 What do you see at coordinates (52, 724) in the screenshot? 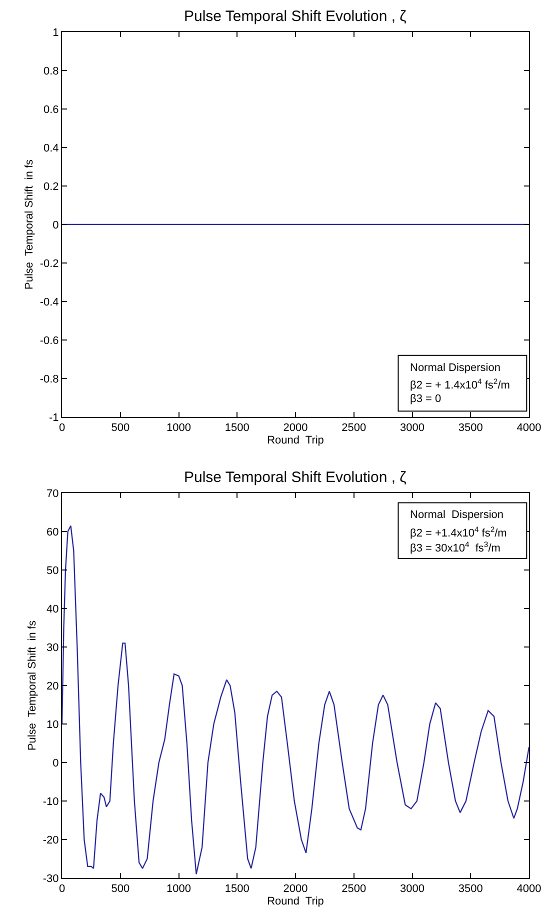
I see `y-tick-label: 10` at bounding box center [52, 724].